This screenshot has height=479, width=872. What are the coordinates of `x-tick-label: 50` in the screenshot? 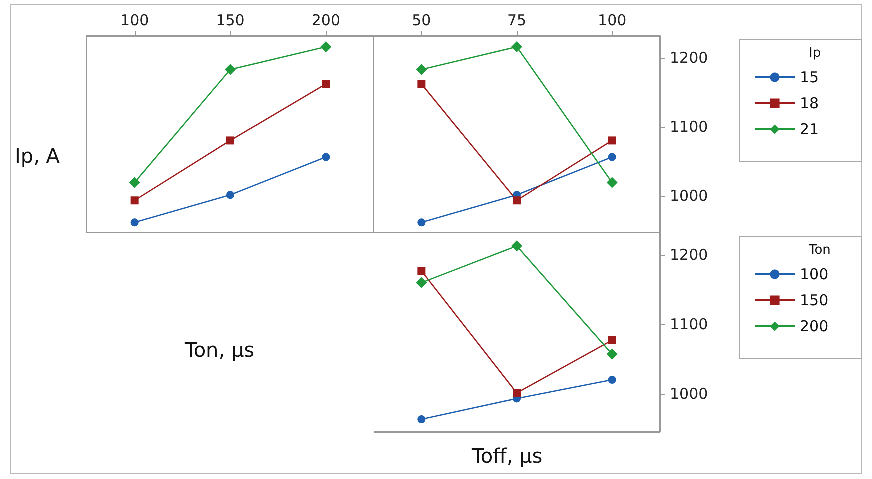 It's located at (422, 21).